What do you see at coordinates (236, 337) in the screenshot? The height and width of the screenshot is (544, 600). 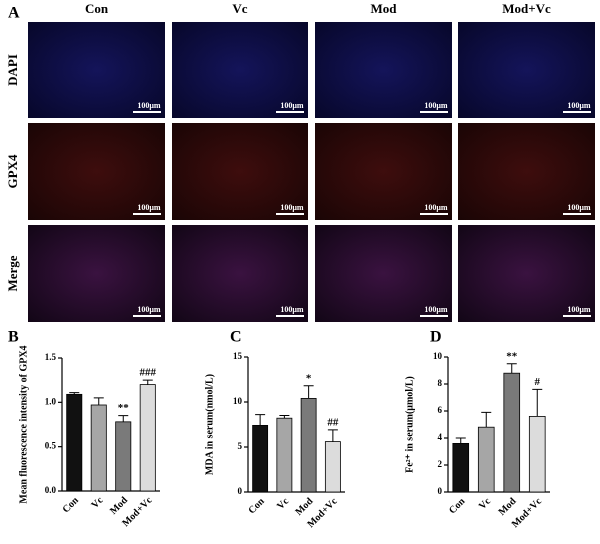 I see `panel-label: C` at bounding box center [236, 337].